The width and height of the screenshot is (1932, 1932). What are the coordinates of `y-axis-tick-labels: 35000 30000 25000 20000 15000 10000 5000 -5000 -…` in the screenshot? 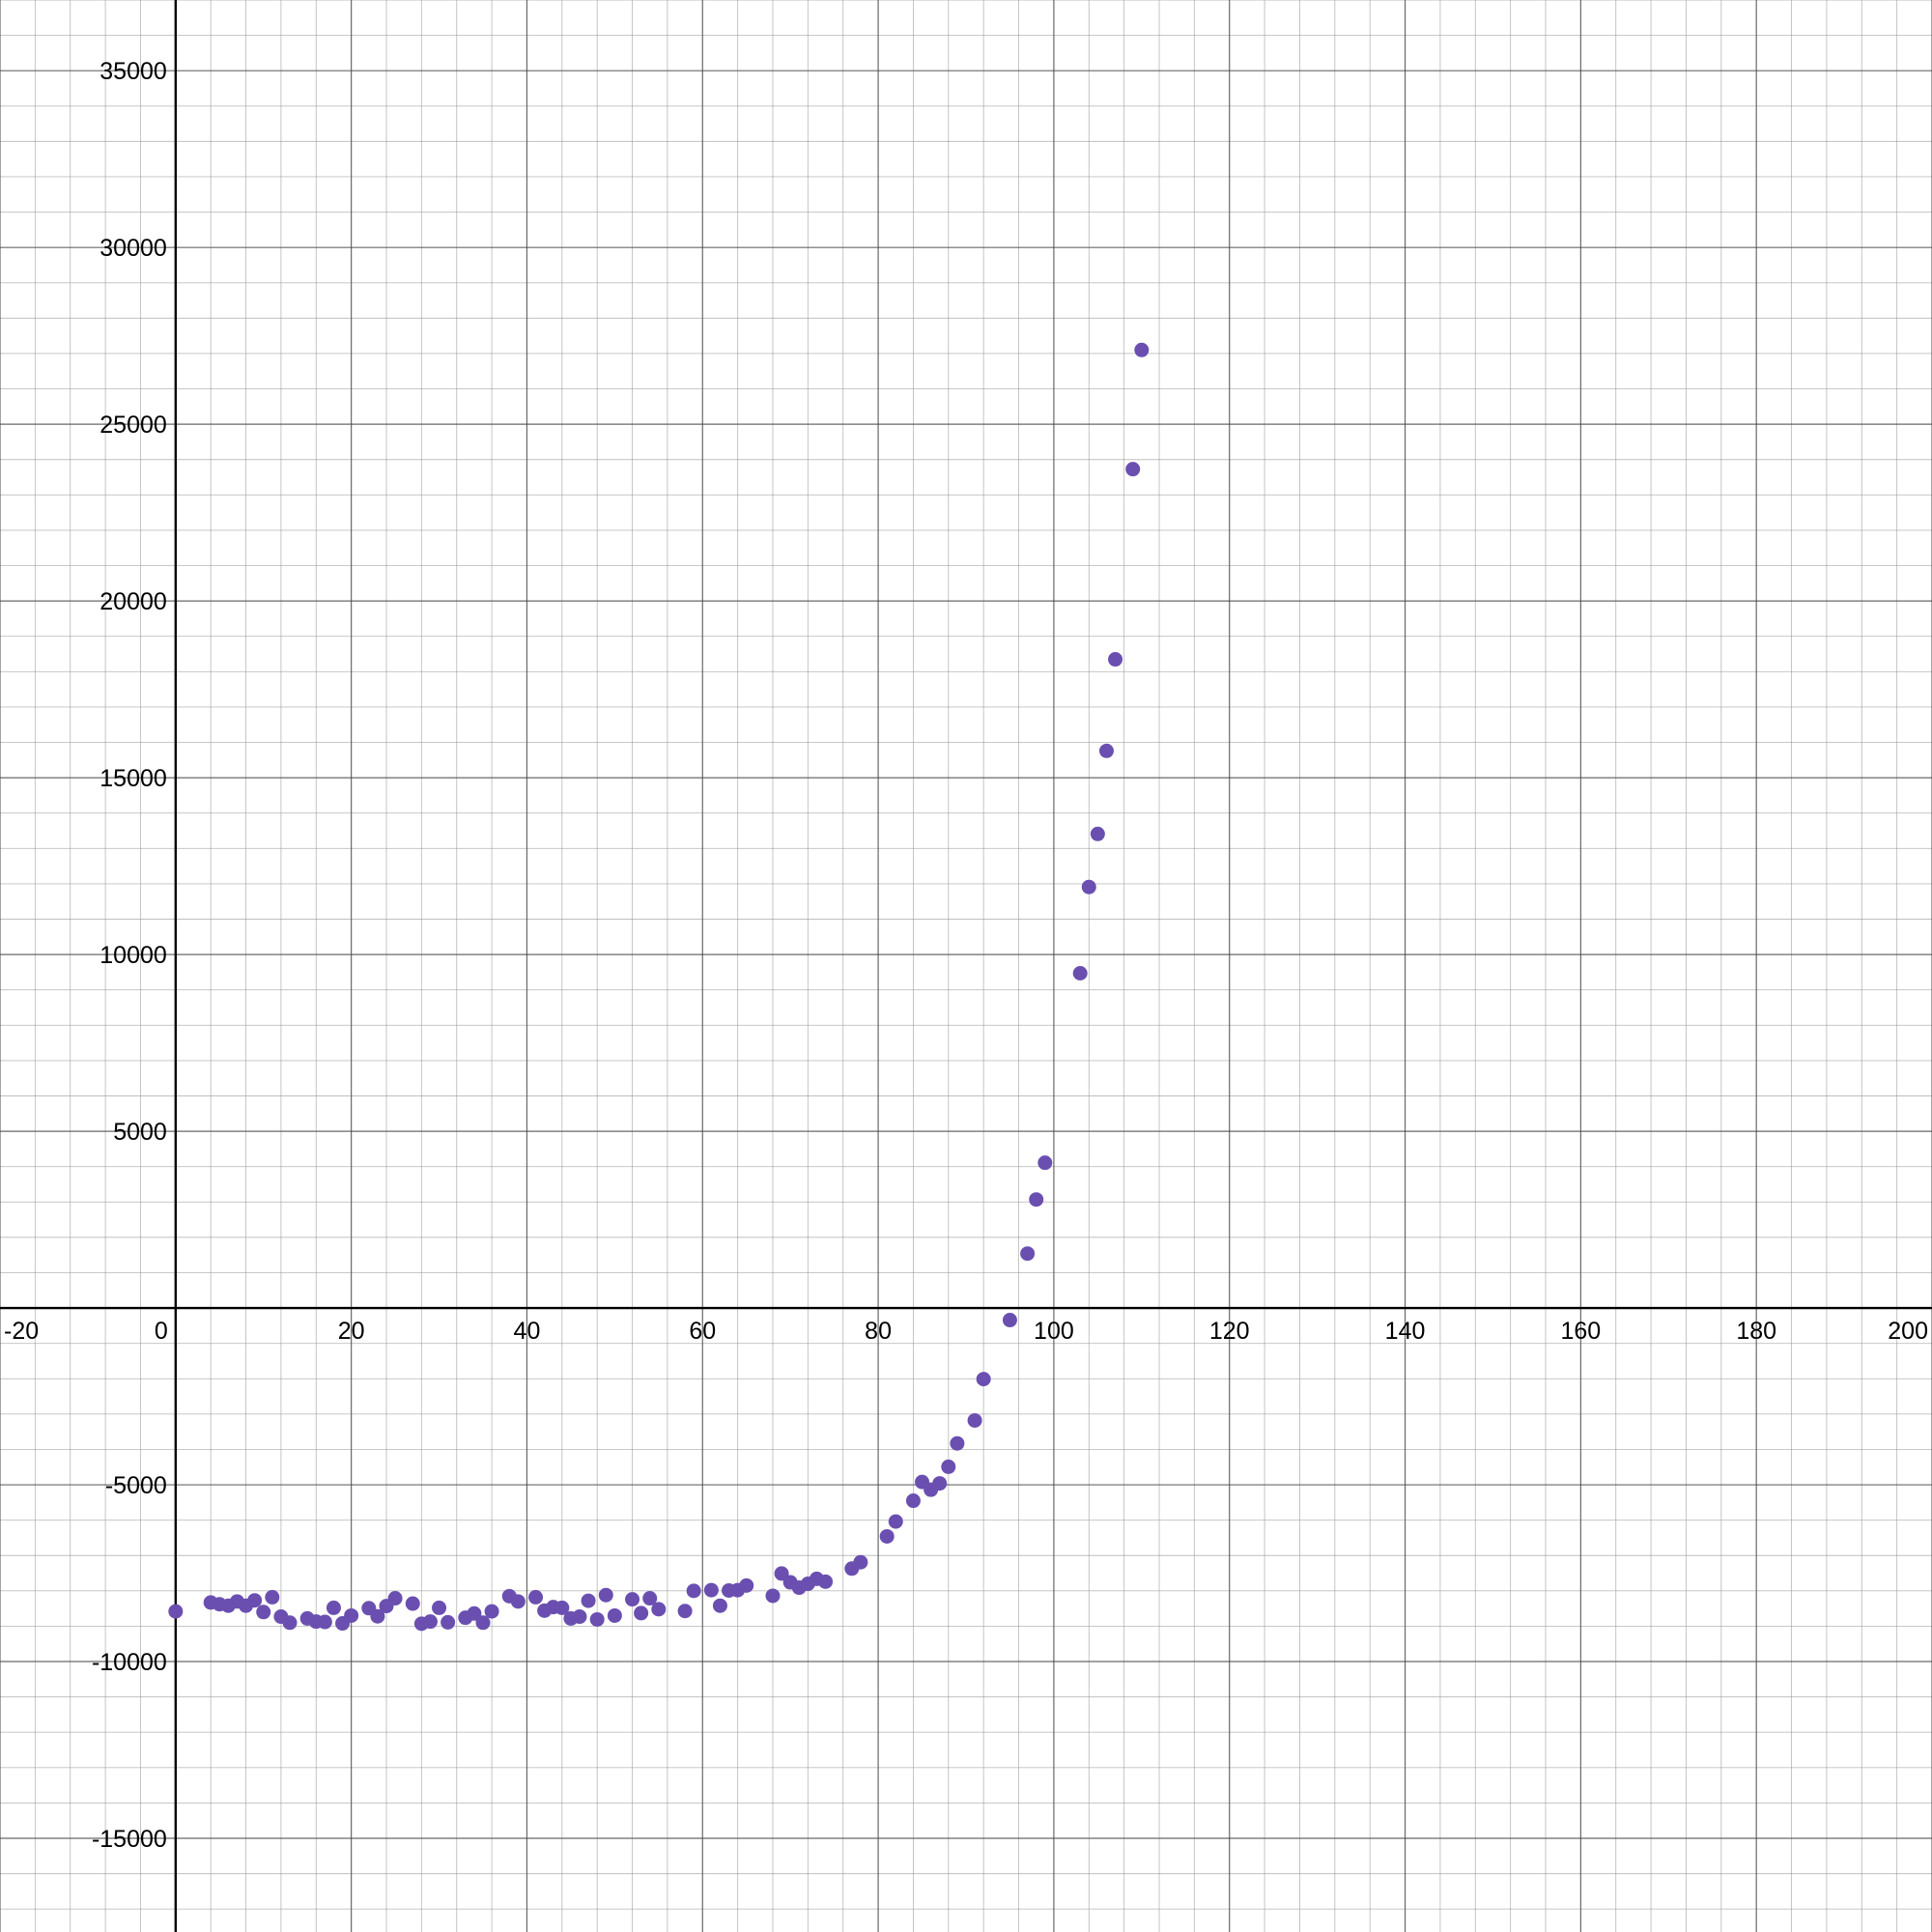 It's located at (129, 955).